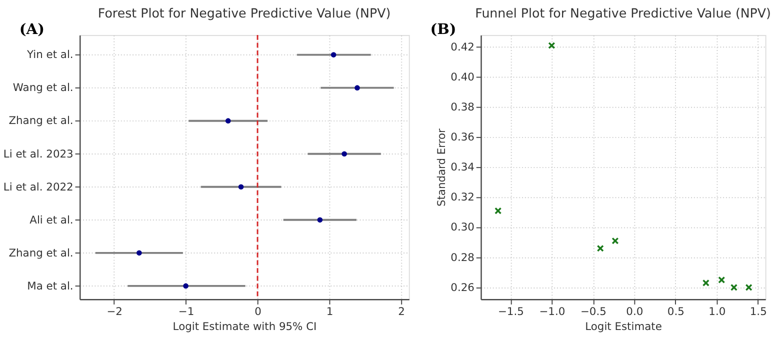  What do you see at coordinates (38, 153) in the screenshot?
I see `y-tick-label: Li et al. 2023` at bounding box center [38, 153].